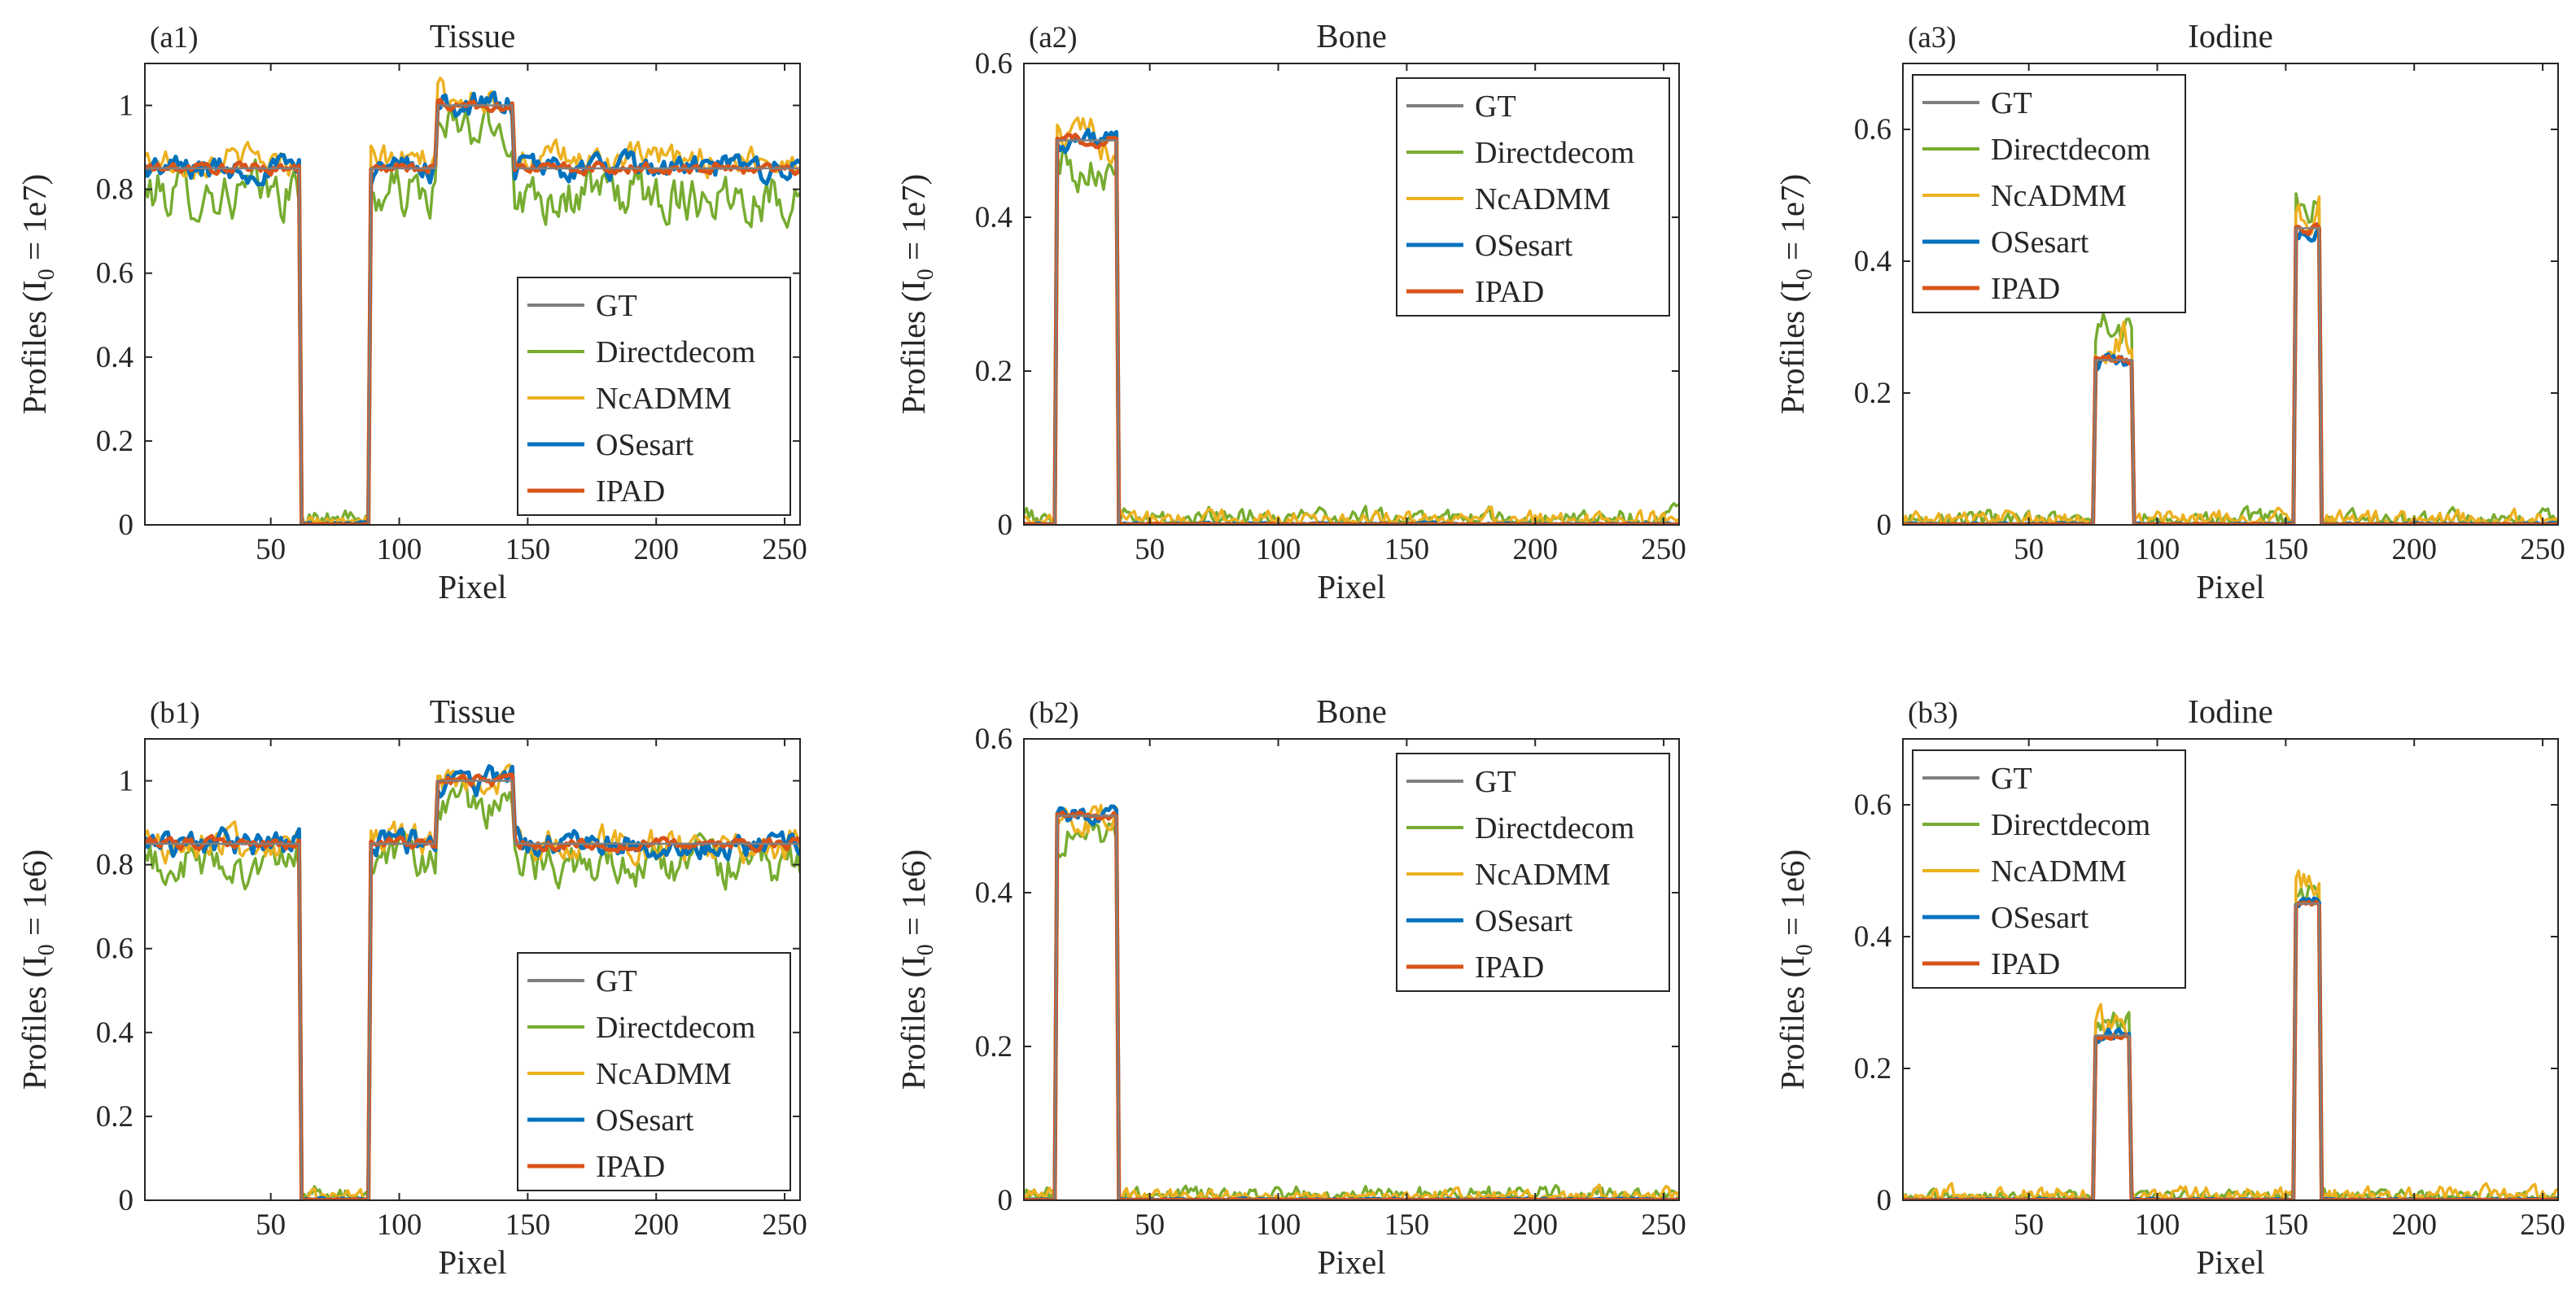 This screenshot has width=2576, height=1315. I want to click on panel-tag: (b3), so click(1933, 713).